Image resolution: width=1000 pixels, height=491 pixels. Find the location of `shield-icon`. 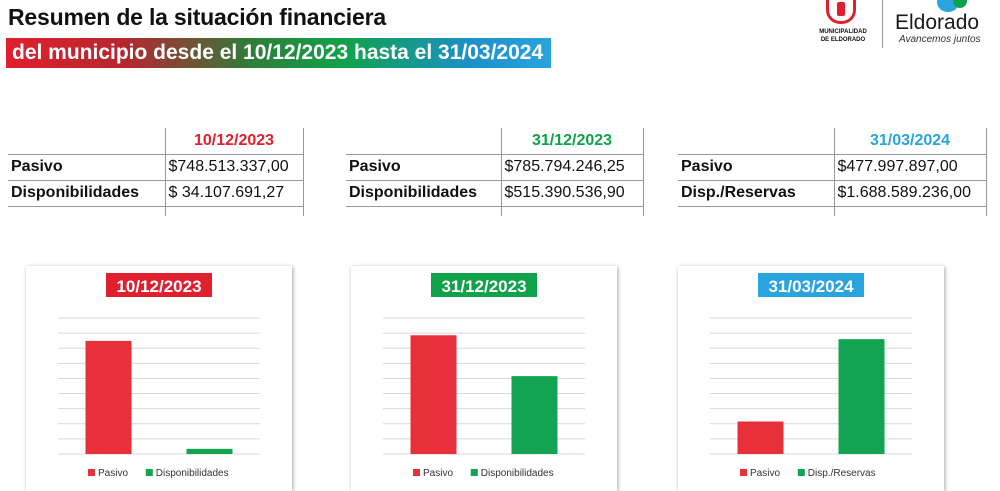

shield-icon is located at coordinates (841, 12).